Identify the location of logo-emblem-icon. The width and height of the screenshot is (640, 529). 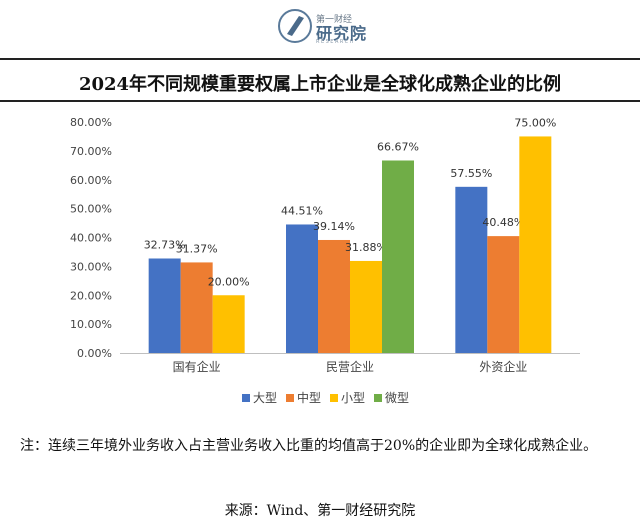
(295, 26).